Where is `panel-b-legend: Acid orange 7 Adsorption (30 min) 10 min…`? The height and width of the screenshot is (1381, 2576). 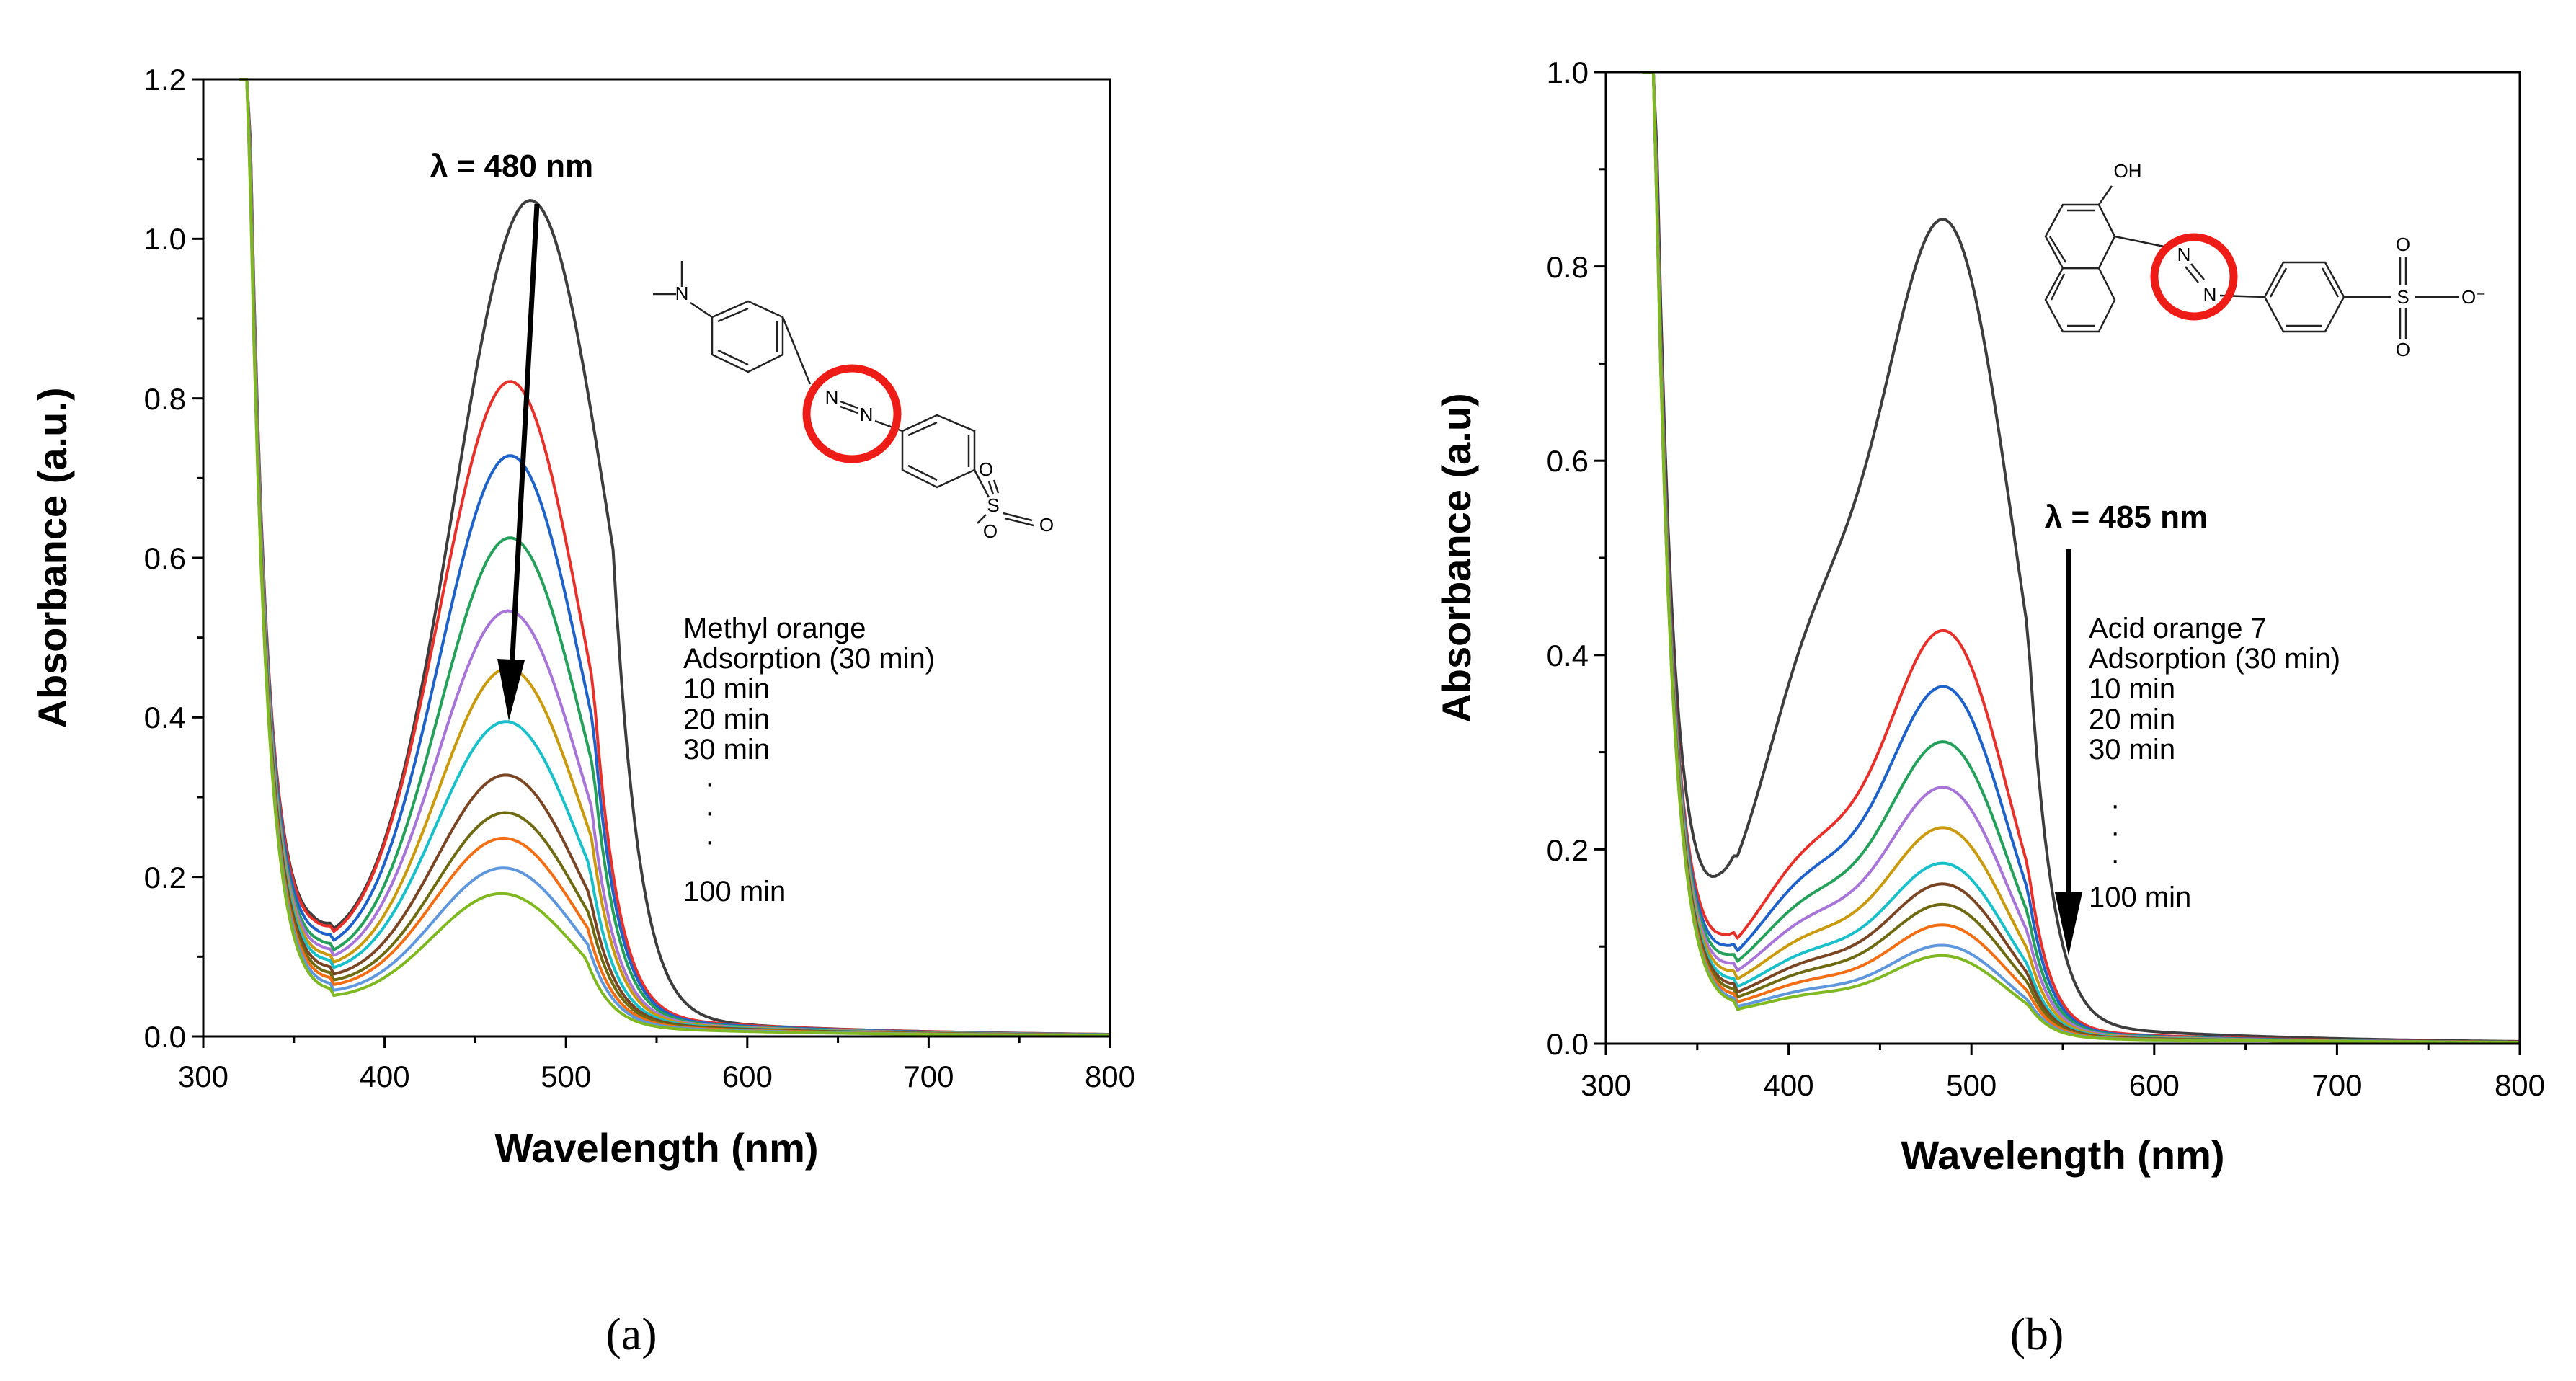 panel-b-legend: Acid orange 7 Adsorption (30 min) 10 min… is located at coordinates (2214, 763).